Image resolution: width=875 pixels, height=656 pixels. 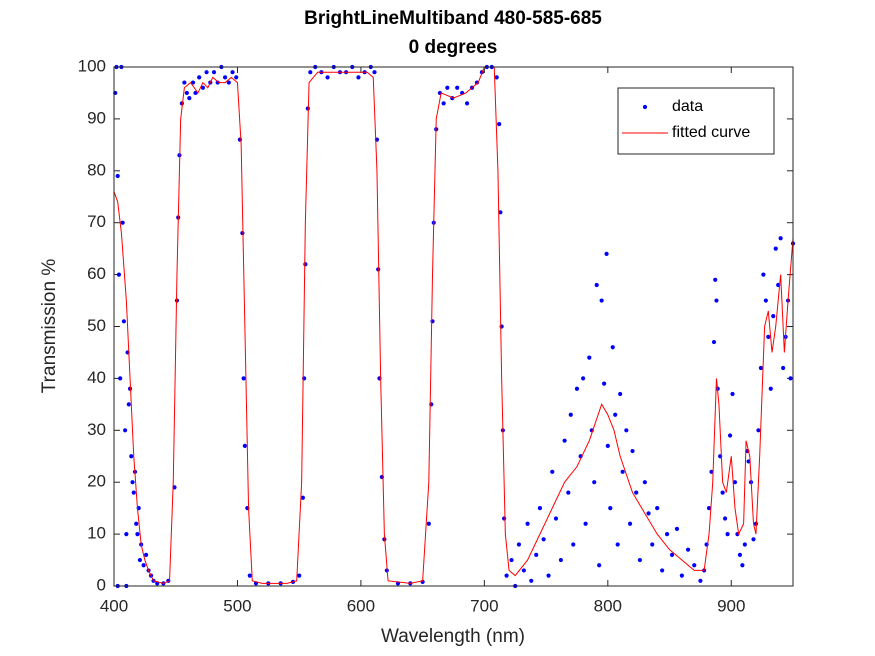 What do you see at coordinates (96, 481) in the screenshot?
I see `y-tick-label: 20` at bounding box center [96, 481].